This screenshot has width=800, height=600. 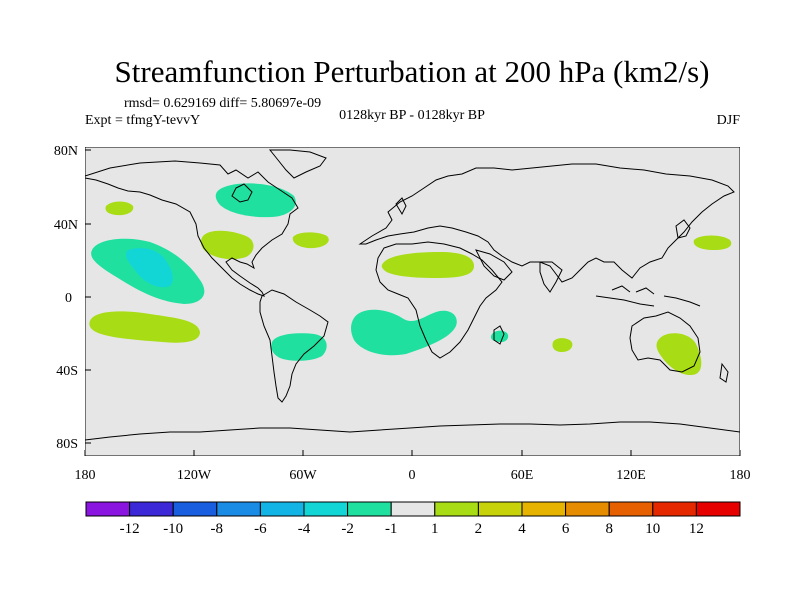 I want to click on colorbar-label: -12, so click(x=130, y=529).